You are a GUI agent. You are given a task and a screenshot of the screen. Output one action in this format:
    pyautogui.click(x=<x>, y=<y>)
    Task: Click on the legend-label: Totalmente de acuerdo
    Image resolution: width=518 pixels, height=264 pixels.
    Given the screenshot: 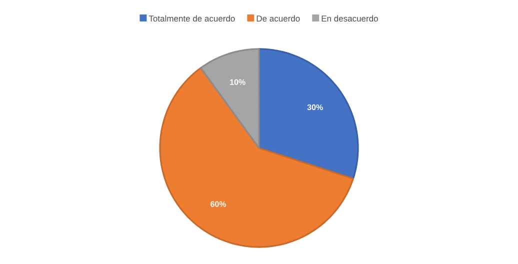 What is the action you would take?
    pyautogui.click(x=191, y=18)
    